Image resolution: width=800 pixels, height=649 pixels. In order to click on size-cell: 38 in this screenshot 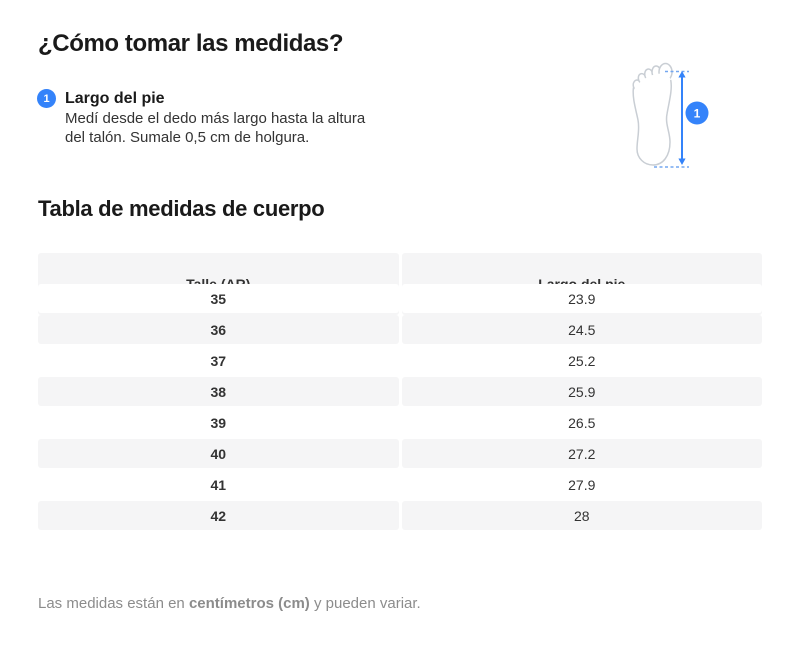, I will do `click(218, 391)`.